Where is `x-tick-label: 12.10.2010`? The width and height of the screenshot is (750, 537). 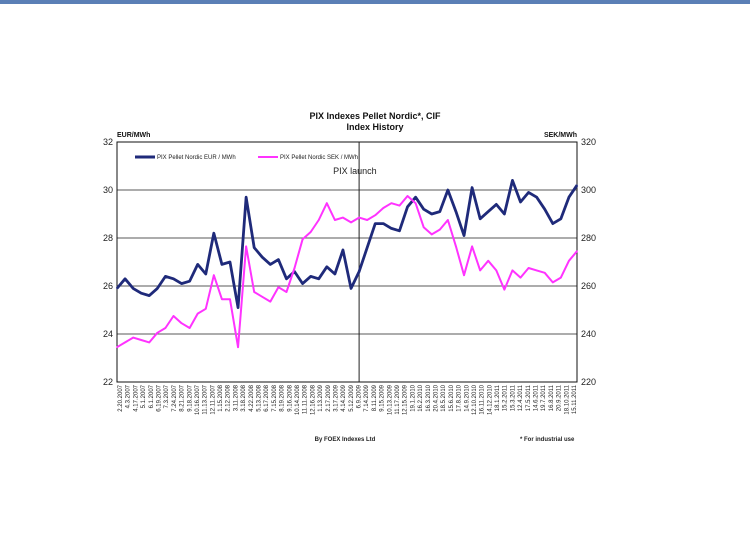
x-tick-label: 12.10.2010 is located at coordinates (475, 399).